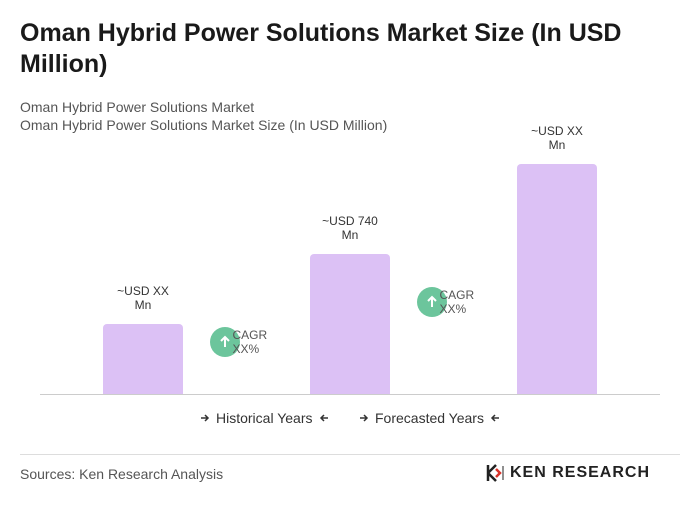  Describe the element at coordinates (580, 472) in the screenshot. I see `logo-text: KEN RESEARCH` at that location.